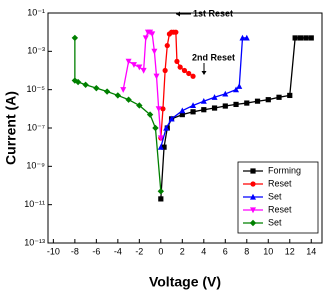 The height and width of the screenshot is (297, 334). Describe the element at coordinates (36, 51) in the screenshot. I see `y-tick-label: 10⁻³` at that location.